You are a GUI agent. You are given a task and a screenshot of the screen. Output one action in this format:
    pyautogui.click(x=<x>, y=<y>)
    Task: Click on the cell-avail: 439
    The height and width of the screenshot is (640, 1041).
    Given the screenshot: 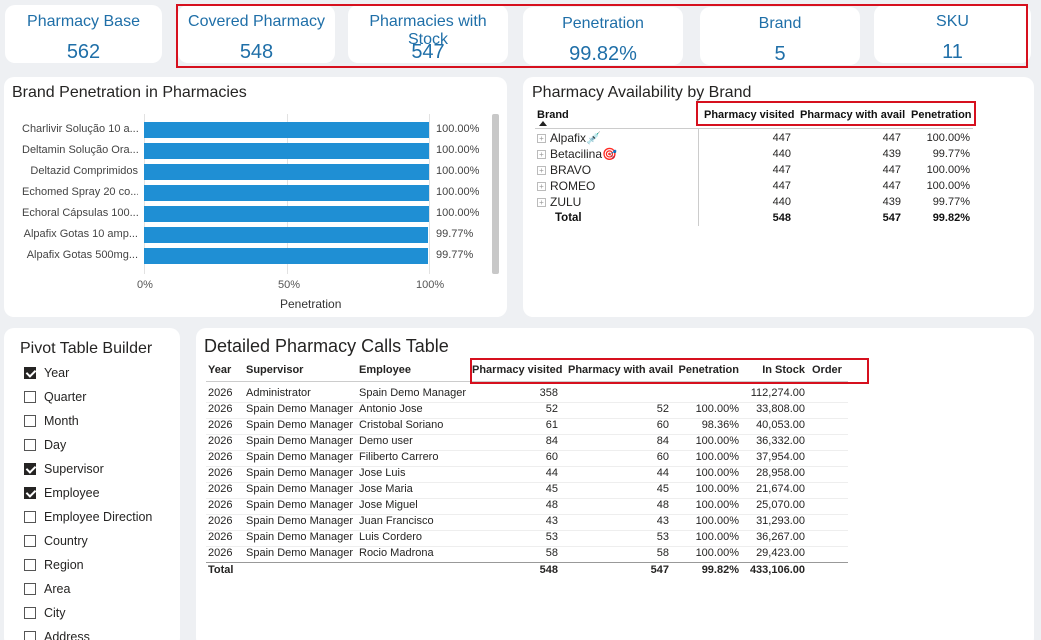 What is the action you would take?
    pyautogui.click(x=891, y=202)
    